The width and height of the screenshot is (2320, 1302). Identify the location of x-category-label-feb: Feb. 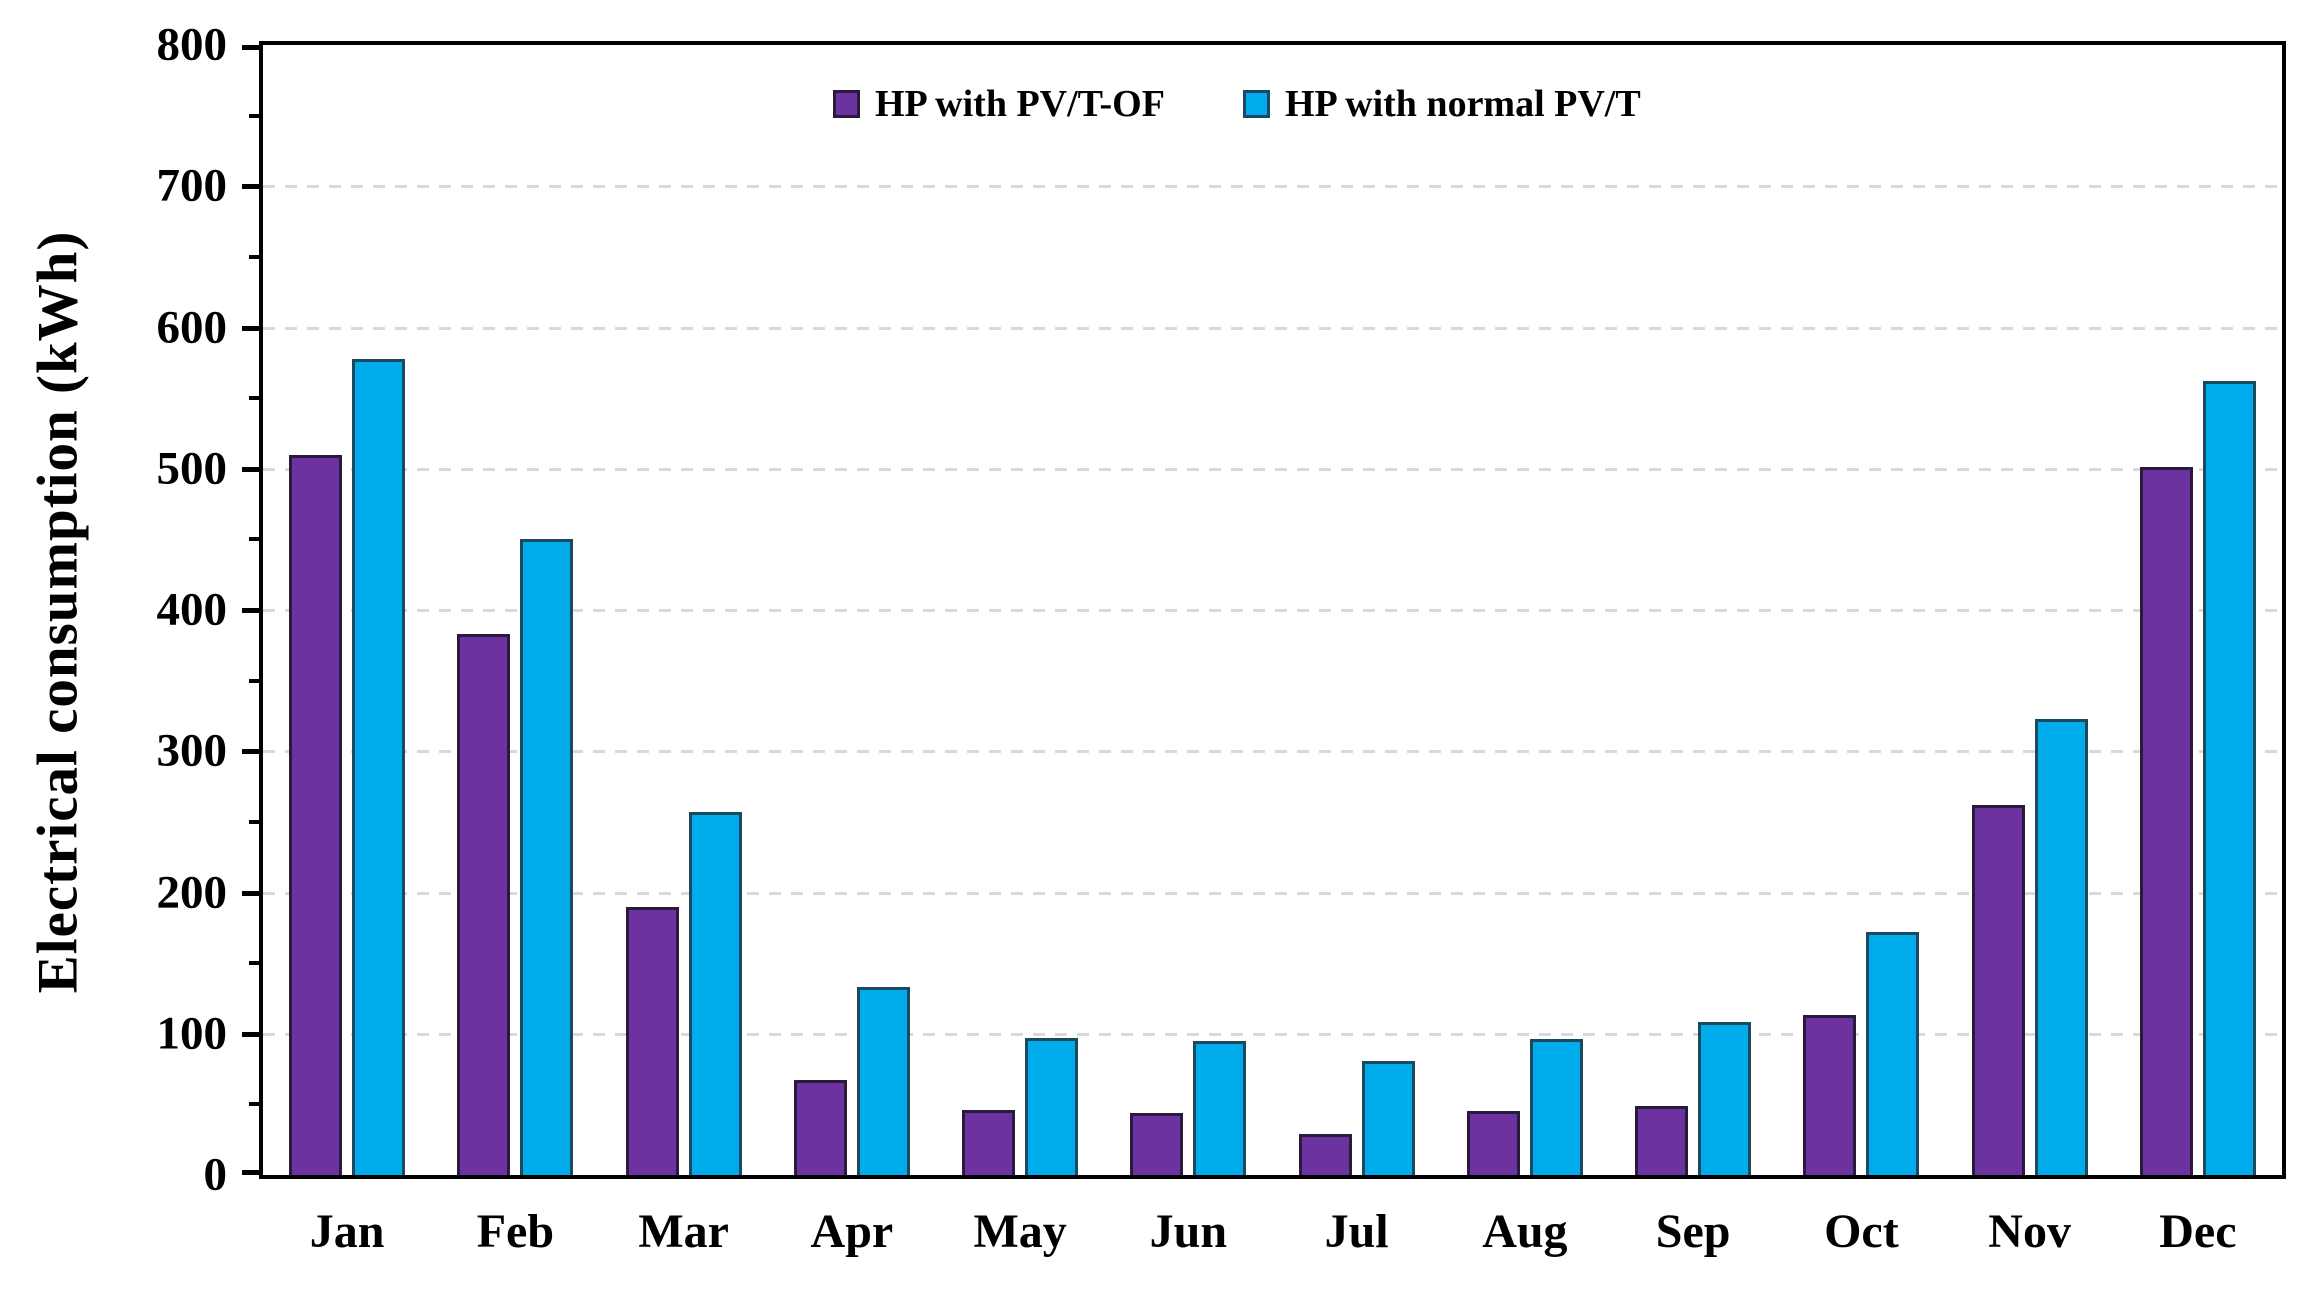
(515, 1231).